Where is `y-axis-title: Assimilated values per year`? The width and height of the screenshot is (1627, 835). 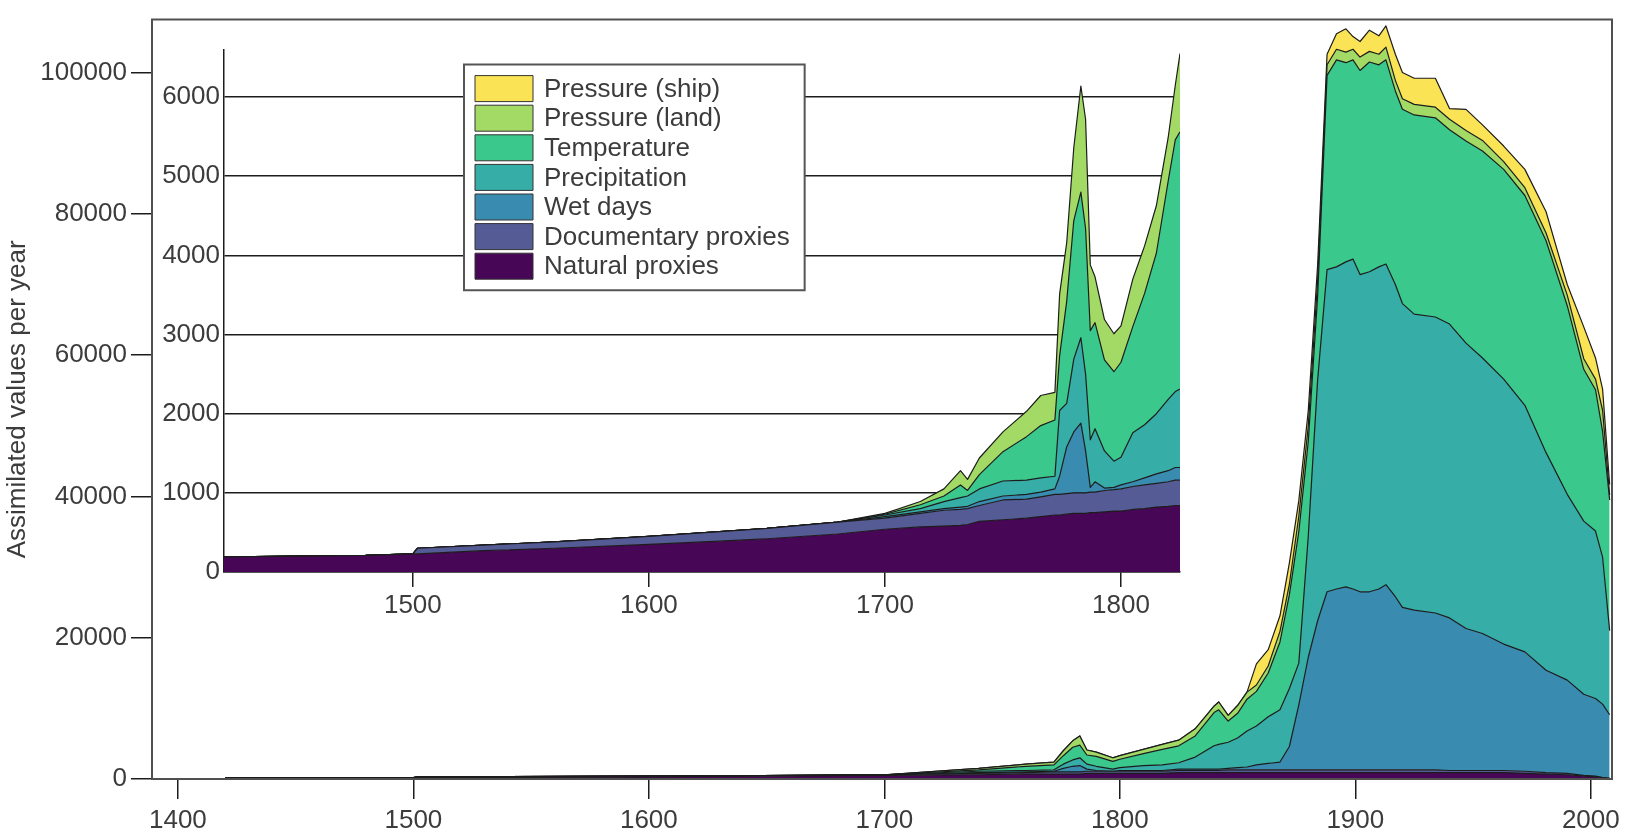
y-axis-title: Assimilated values per year is located at coordinates (15, 399).